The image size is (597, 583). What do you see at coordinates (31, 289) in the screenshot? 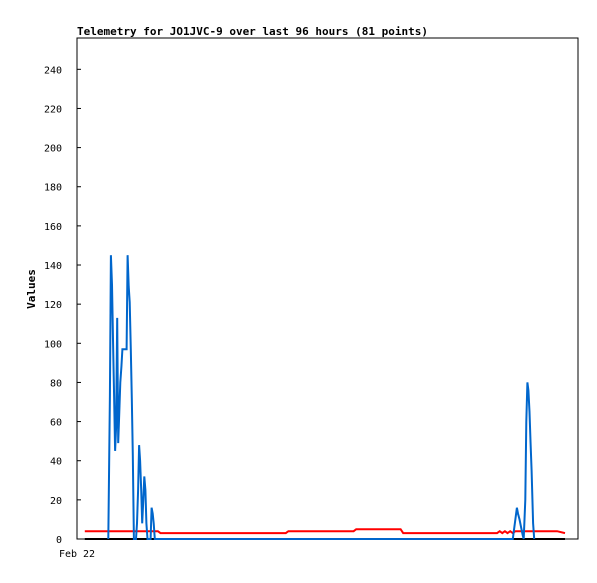
I see `y-axis-label: Values` at bounding box center [31, 289].